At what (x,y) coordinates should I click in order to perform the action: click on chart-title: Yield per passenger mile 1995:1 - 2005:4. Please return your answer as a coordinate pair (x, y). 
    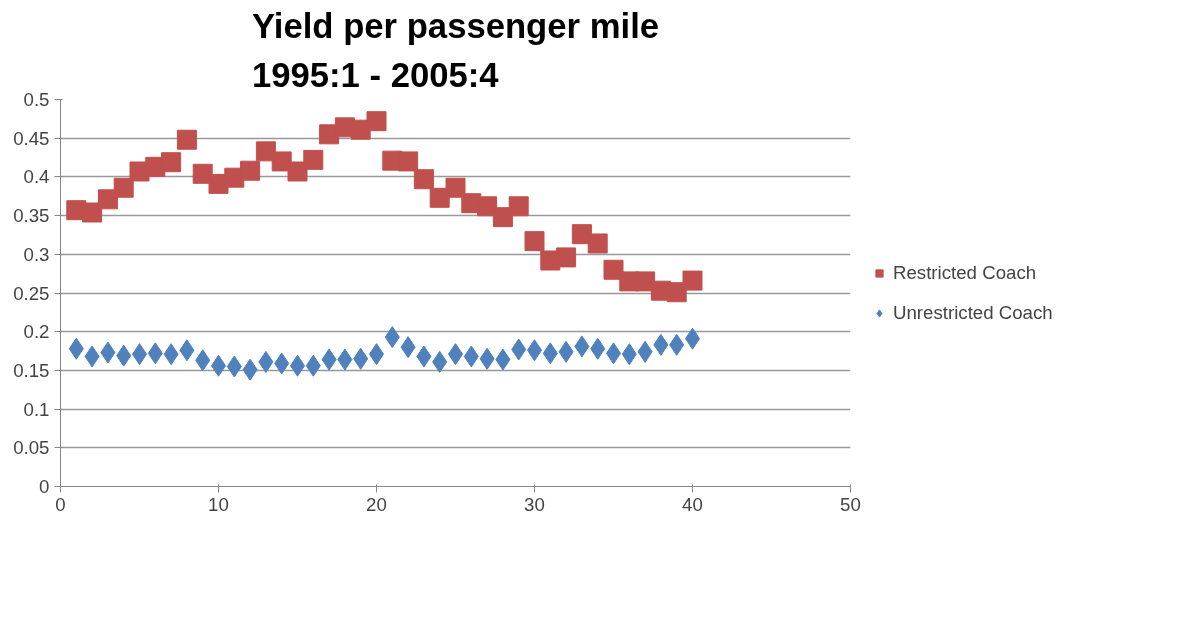
    Looking at the image, I should click on (455, 51).